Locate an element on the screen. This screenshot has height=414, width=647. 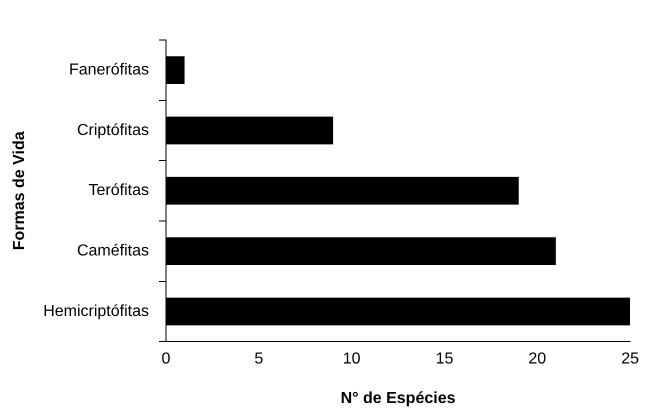
y-tick-label: Caméfitas is located at coordinates (113, 251).